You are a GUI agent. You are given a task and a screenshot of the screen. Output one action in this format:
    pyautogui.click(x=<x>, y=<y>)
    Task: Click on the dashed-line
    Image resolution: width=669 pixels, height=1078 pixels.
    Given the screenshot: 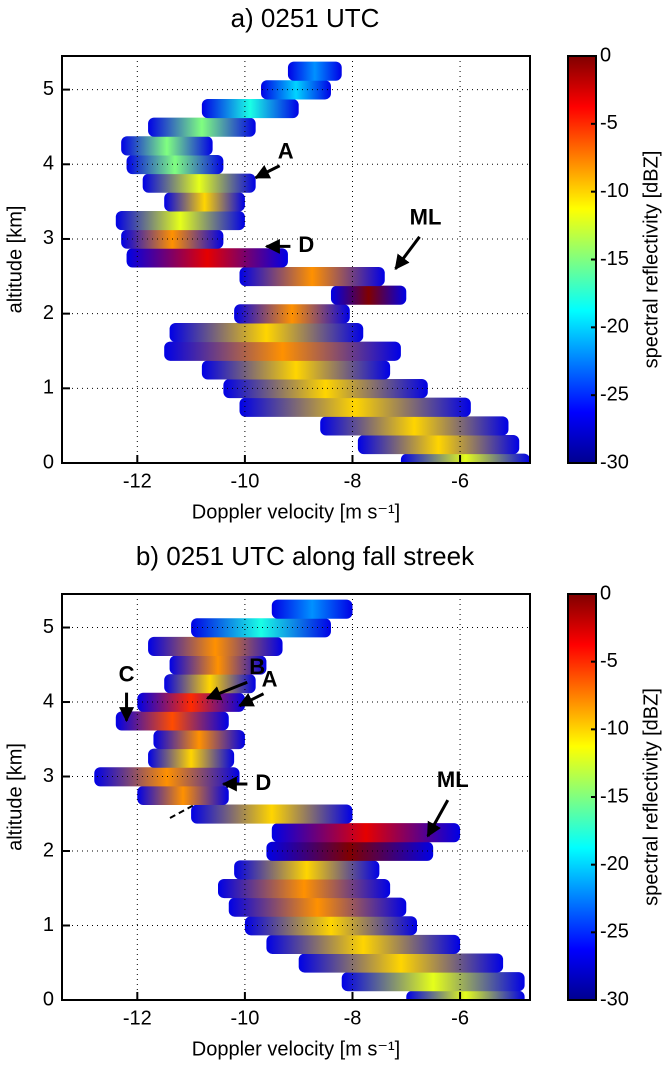 What is the action you would take?
    pyautogui.click(x=205, y=799)
    